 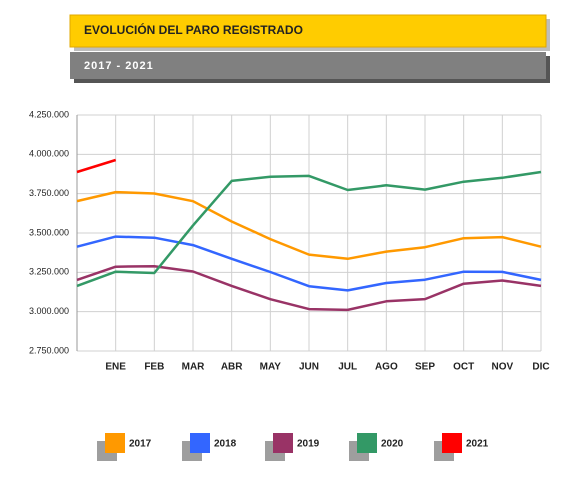 What do you see at coordinates (308, 31) in the screenshot?
I see `title-box` at bounding box center [308, 31].